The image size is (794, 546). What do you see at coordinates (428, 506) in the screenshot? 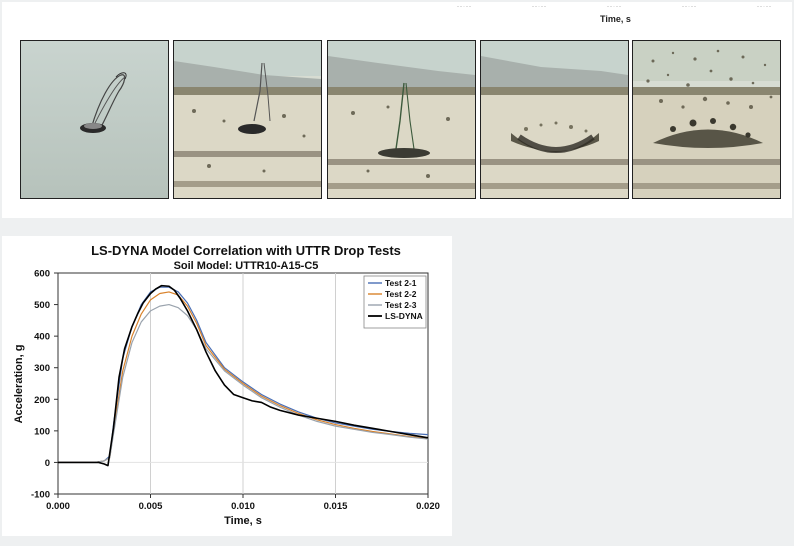
I see `x-tick-label: 0.020` at bounding box center [428, 506].